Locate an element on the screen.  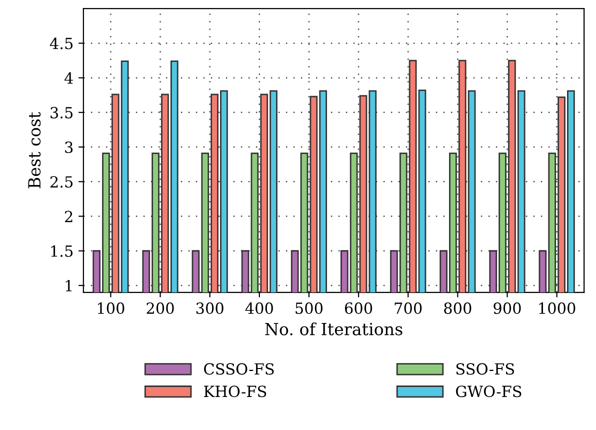
y-tick-label: 2.5 is located at coordinates (61, 182).